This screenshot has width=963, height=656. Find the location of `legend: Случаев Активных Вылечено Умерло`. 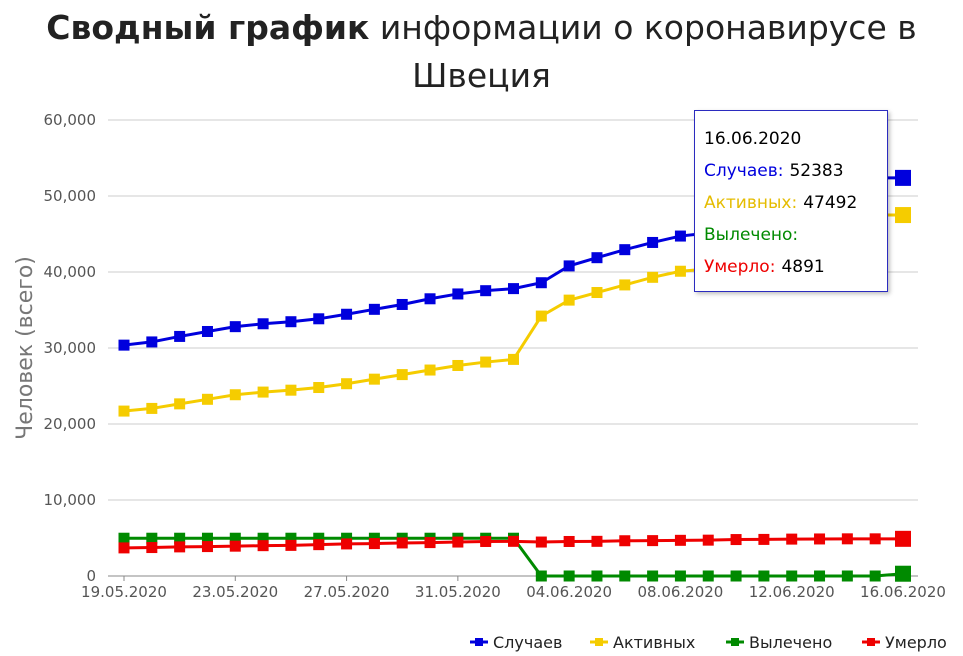

legend: Случаев Активных Вылечено Умерло is located at coordinates (708, 642).